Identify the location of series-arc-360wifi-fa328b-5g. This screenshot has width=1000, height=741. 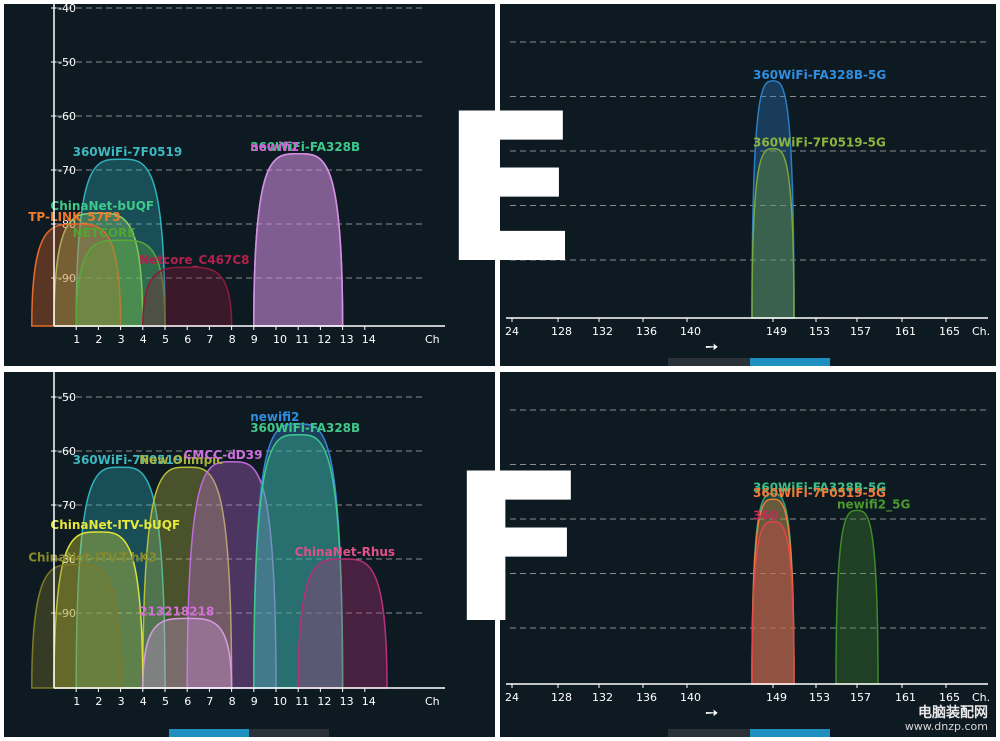
(773, 199).